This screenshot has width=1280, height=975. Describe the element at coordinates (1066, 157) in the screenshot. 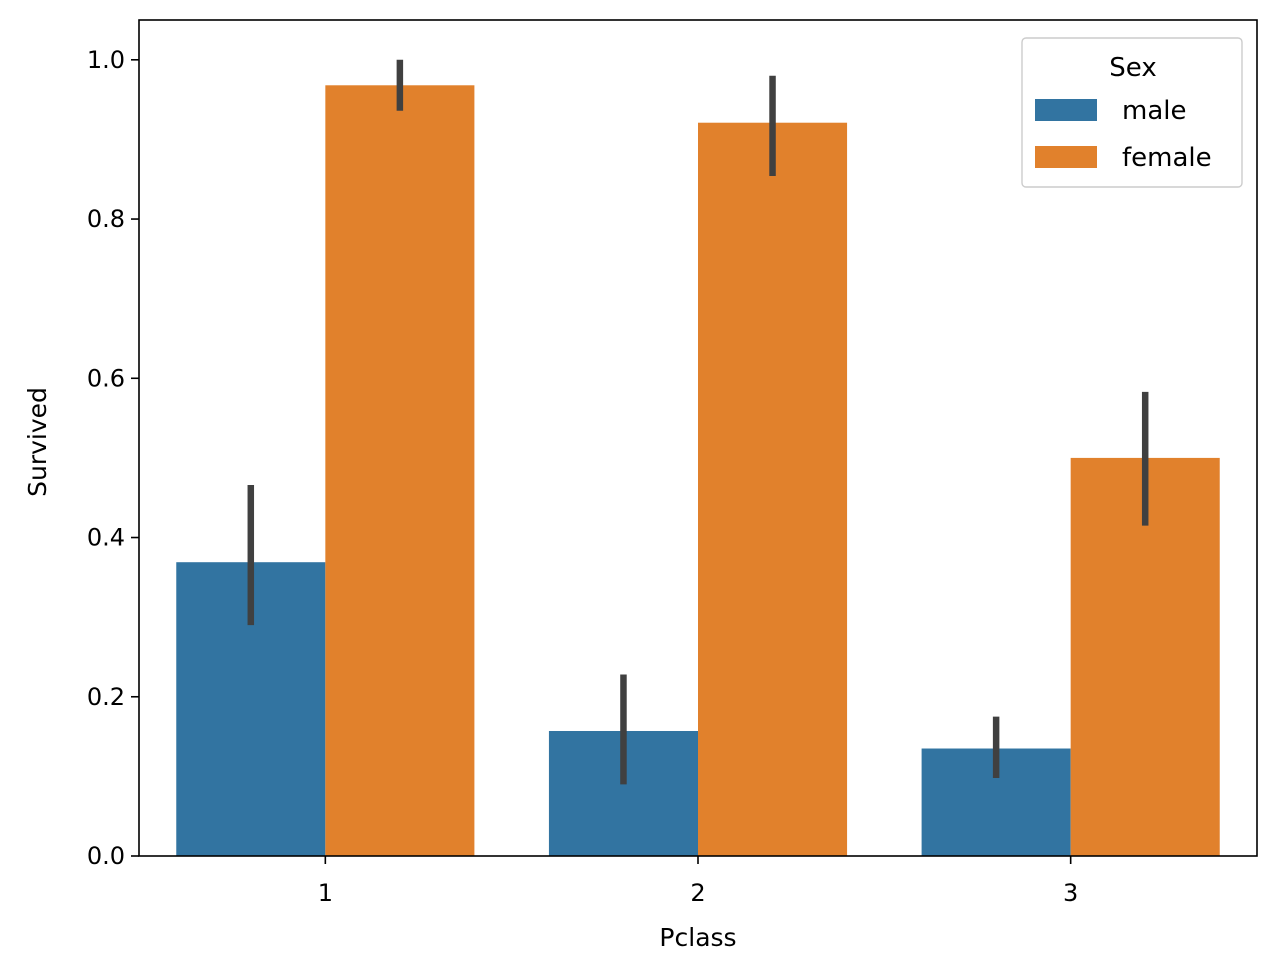

I see `legend-swatch-female` at that location.